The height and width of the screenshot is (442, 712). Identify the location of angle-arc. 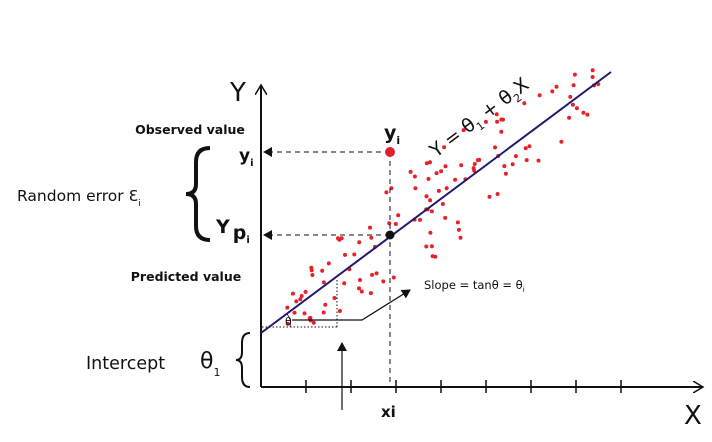
(288, 320).